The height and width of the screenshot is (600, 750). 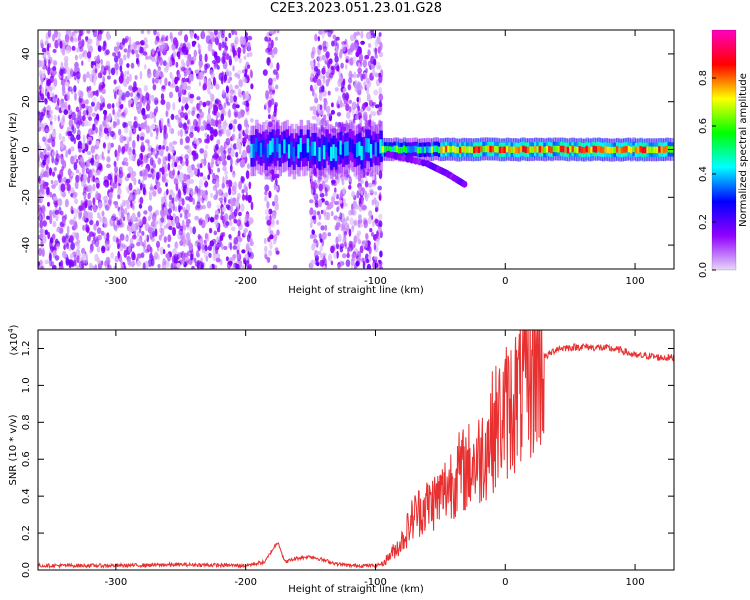 I want to click on colorbar-tick-label: 0.8, so click(x=703, y=78).